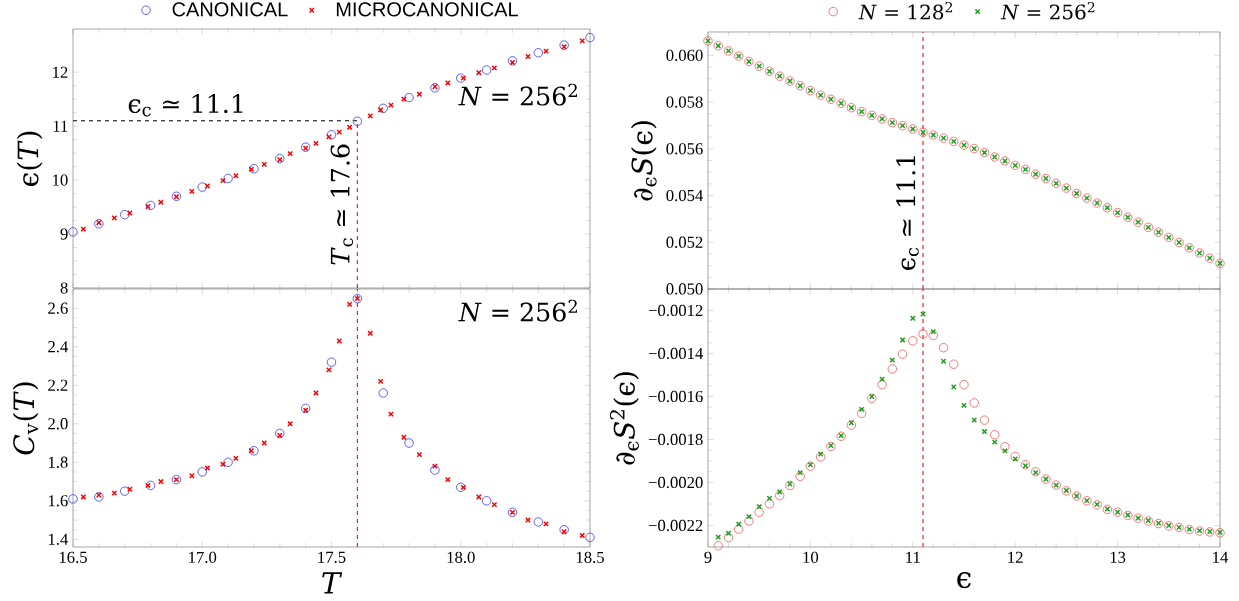 The height and width of the screenshot is (601, 1239). I want to click on y-tick-label: 9, so click(64, 234).